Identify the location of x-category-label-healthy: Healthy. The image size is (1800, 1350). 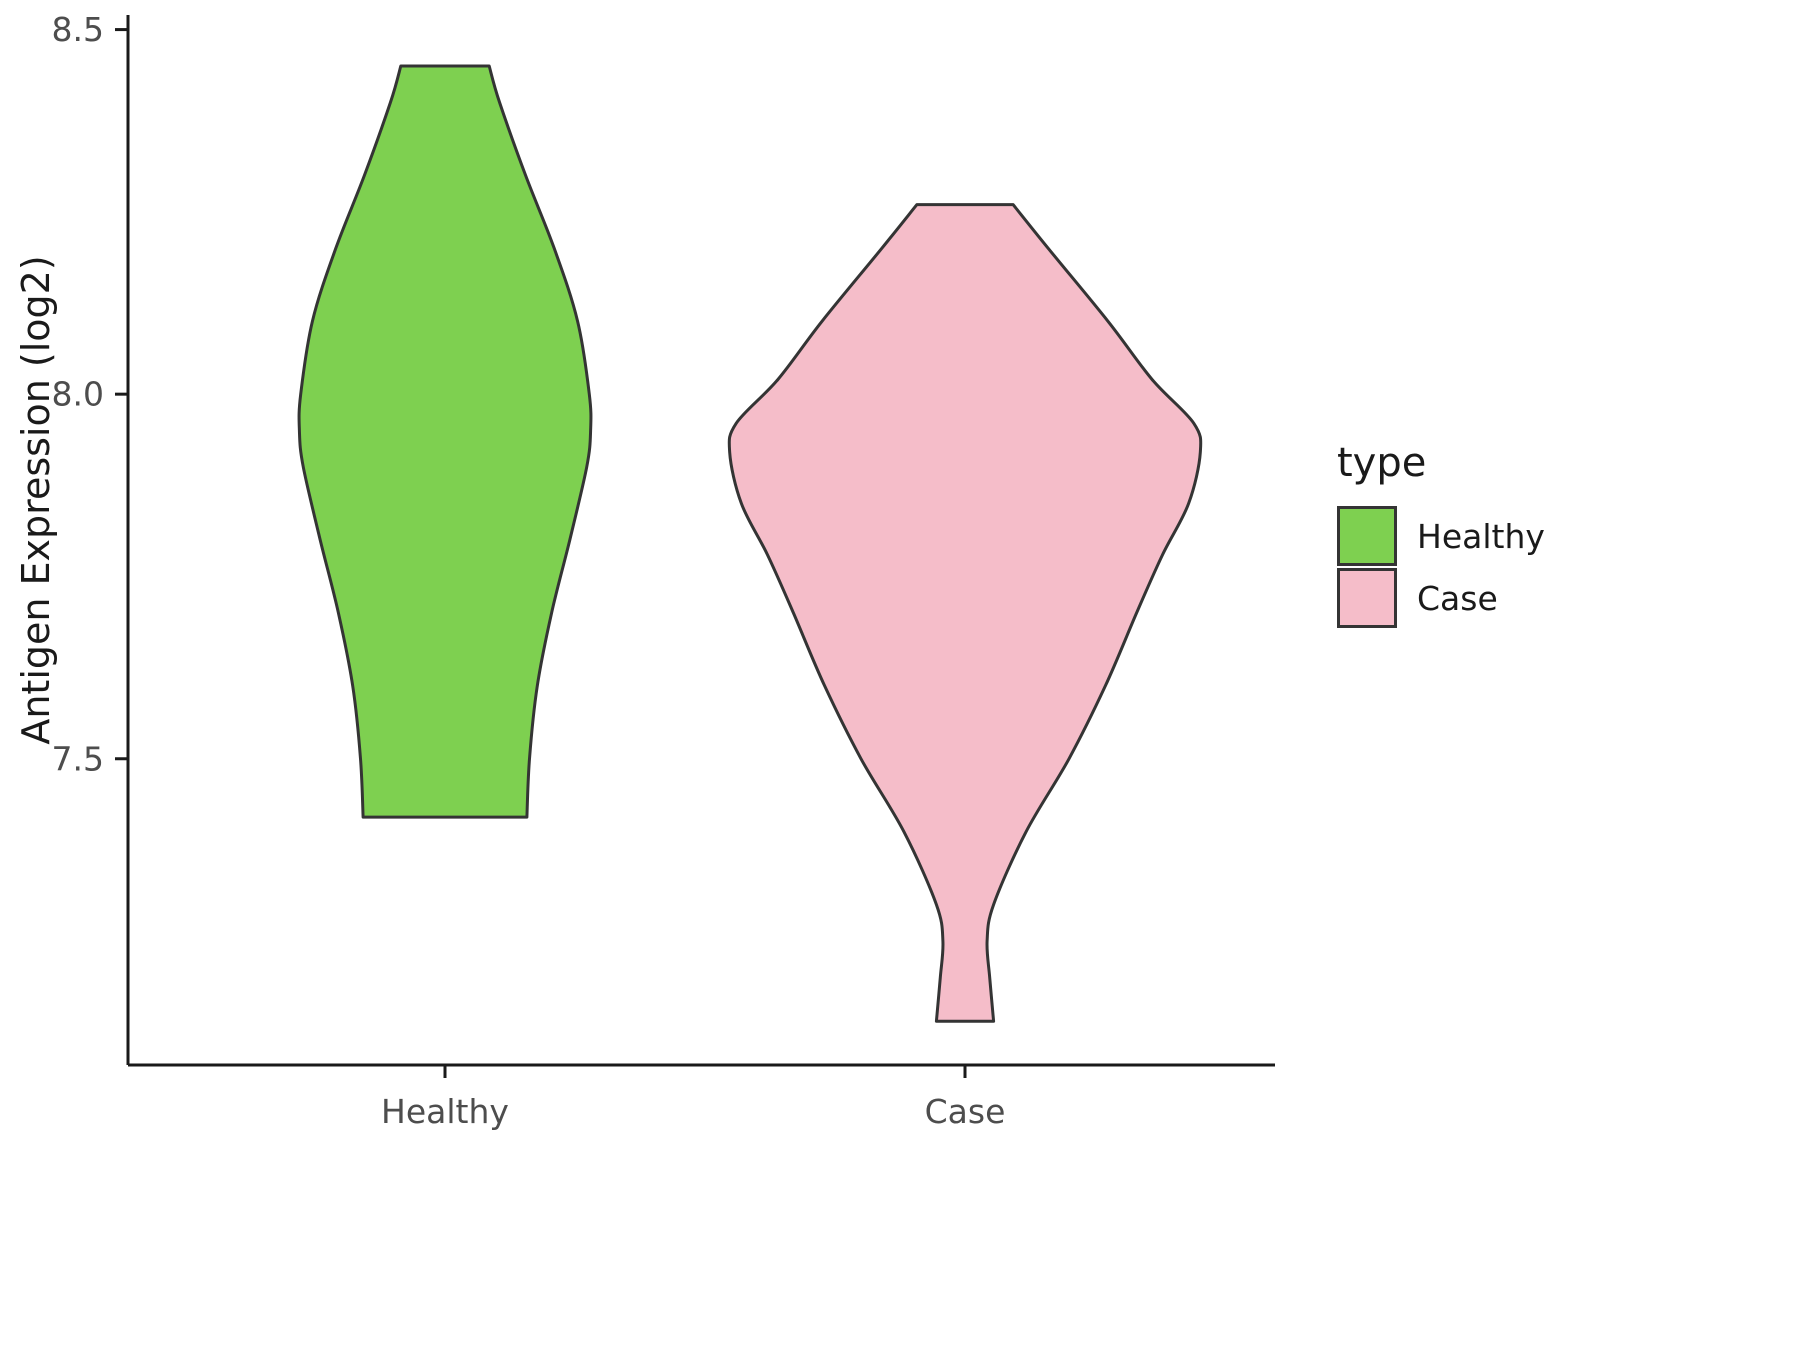
(445, 1111).